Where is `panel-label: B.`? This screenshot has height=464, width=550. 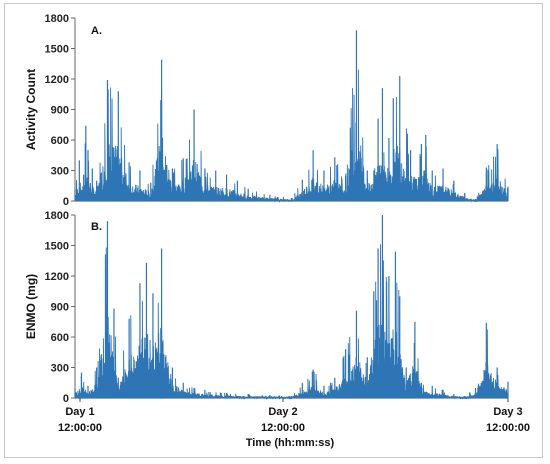 panel-label: B. is located at coordinates (96, 227).